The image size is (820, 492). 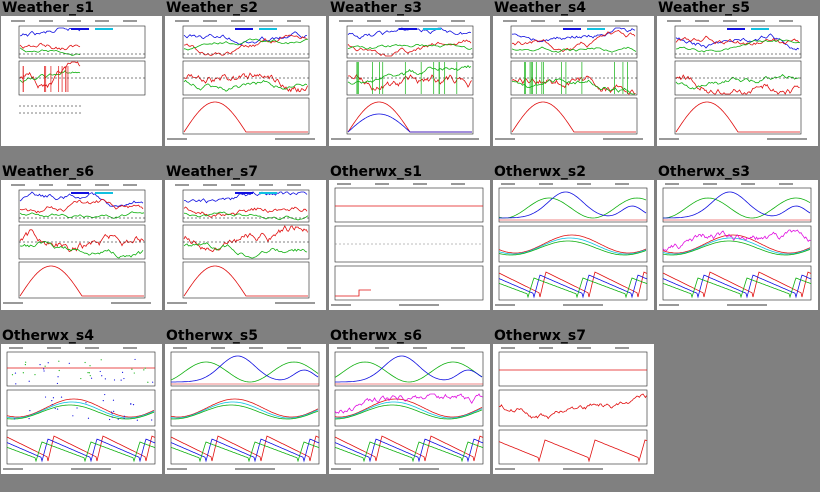 What do you see at coordinates (704, 172) in the screenshot?
I see `tile-label: Otherwx_s3` at bounding box center [704, 172].